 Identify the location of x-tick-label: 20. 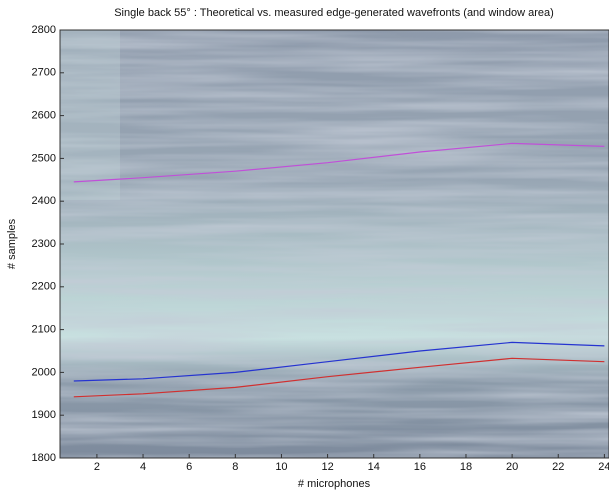
(512, 467).